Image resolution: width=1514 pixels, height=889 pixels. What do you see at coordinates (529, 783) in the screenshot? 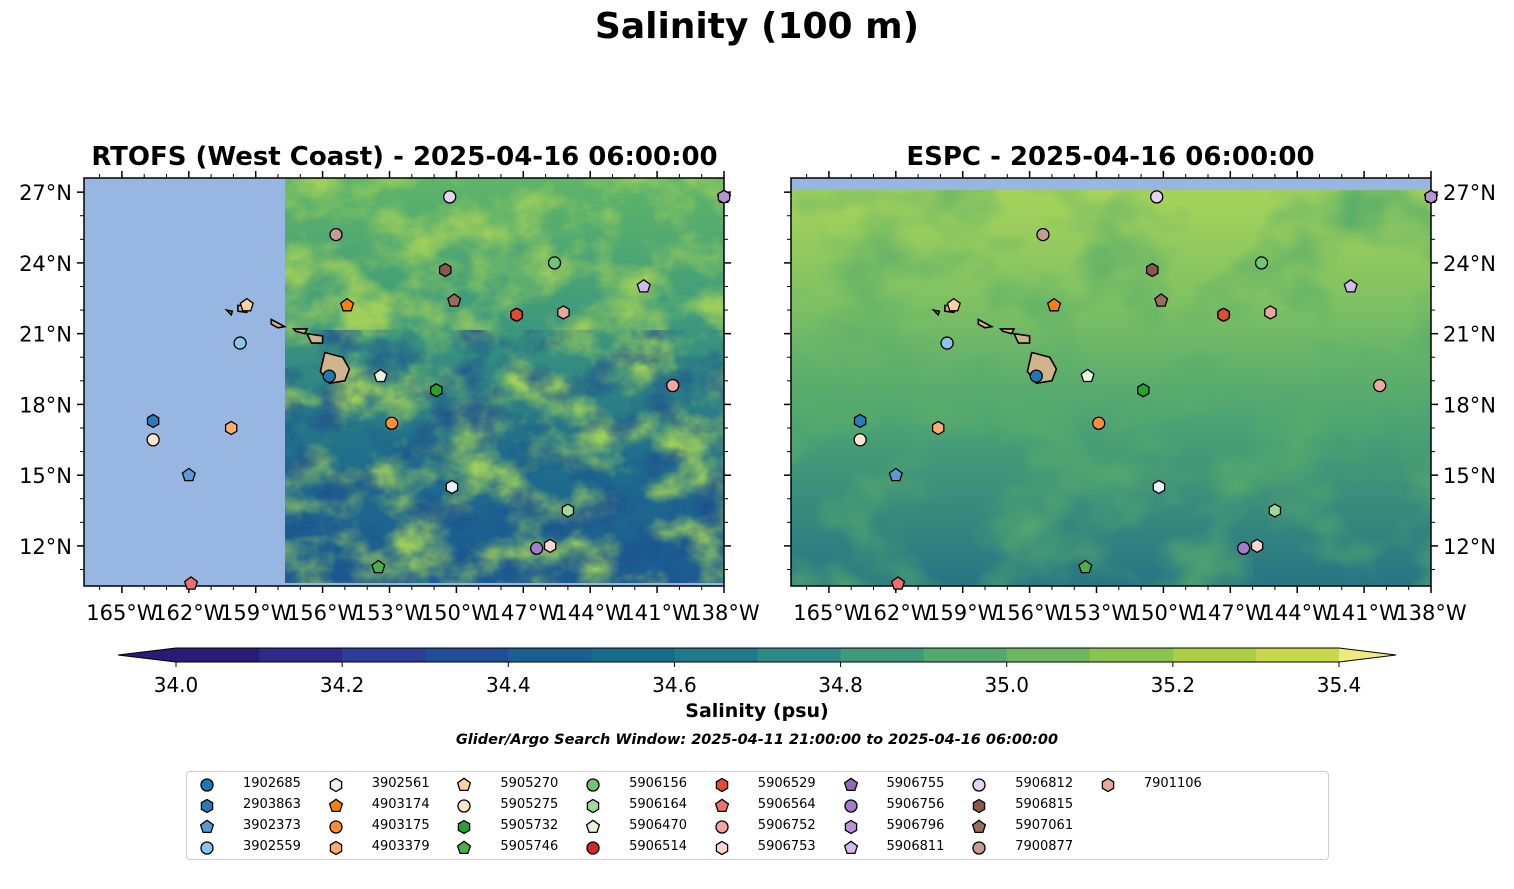
I see `legend-label: 5905270` at bounding box center [529, 783].